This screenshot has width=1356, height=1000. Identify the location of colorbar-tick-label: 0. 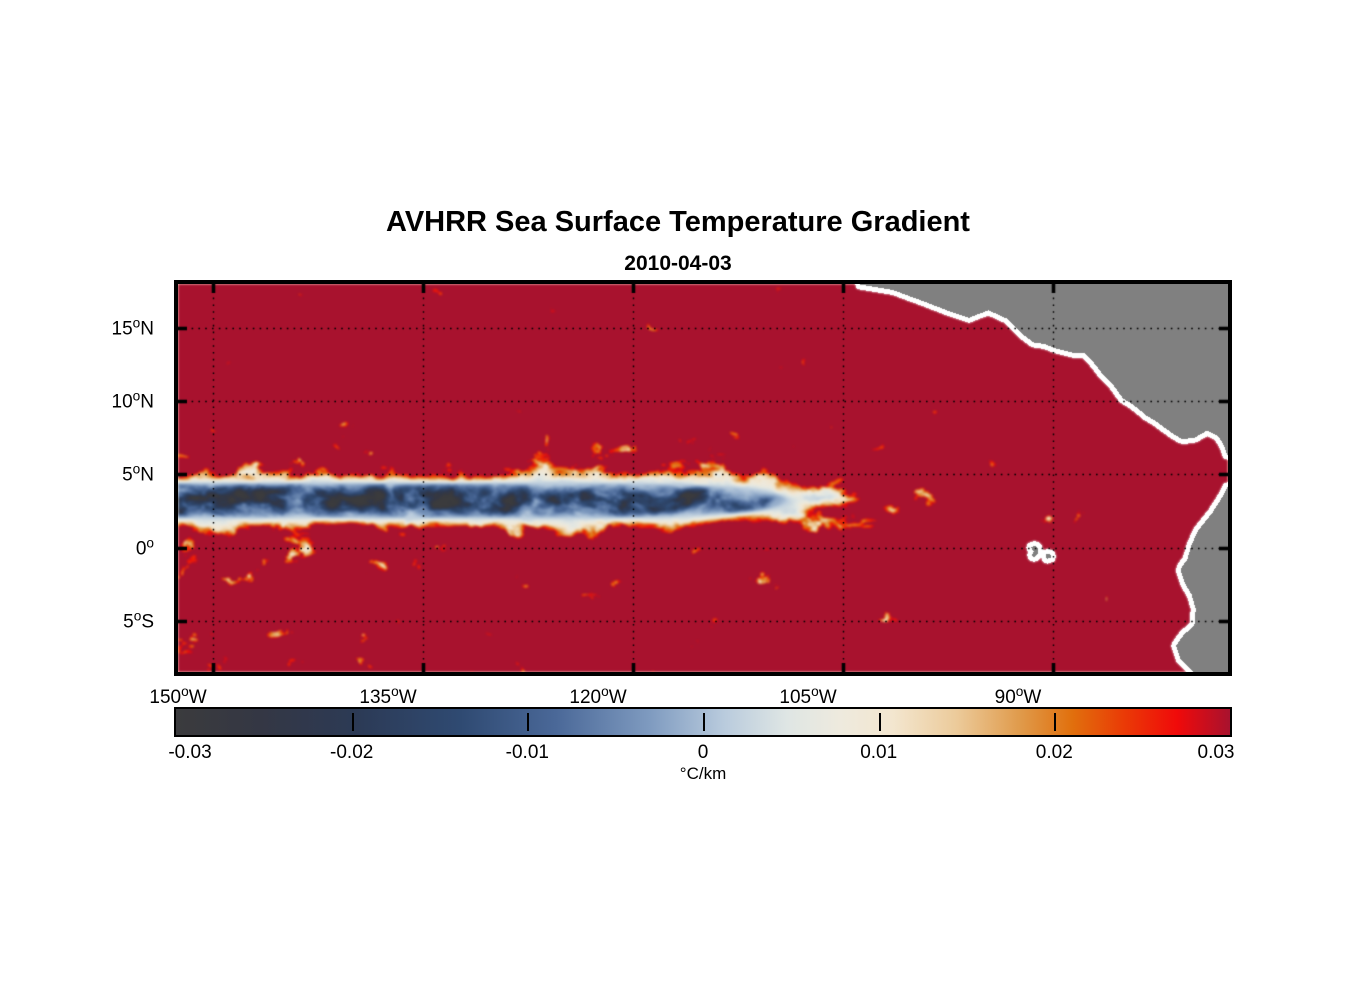
(703, 752).